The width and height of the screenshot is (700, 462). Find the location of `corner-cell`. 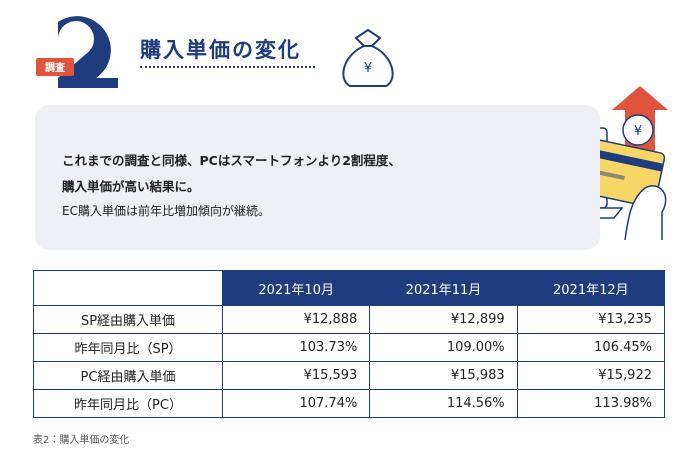

corner-cell is located at coordinates (128, 288).